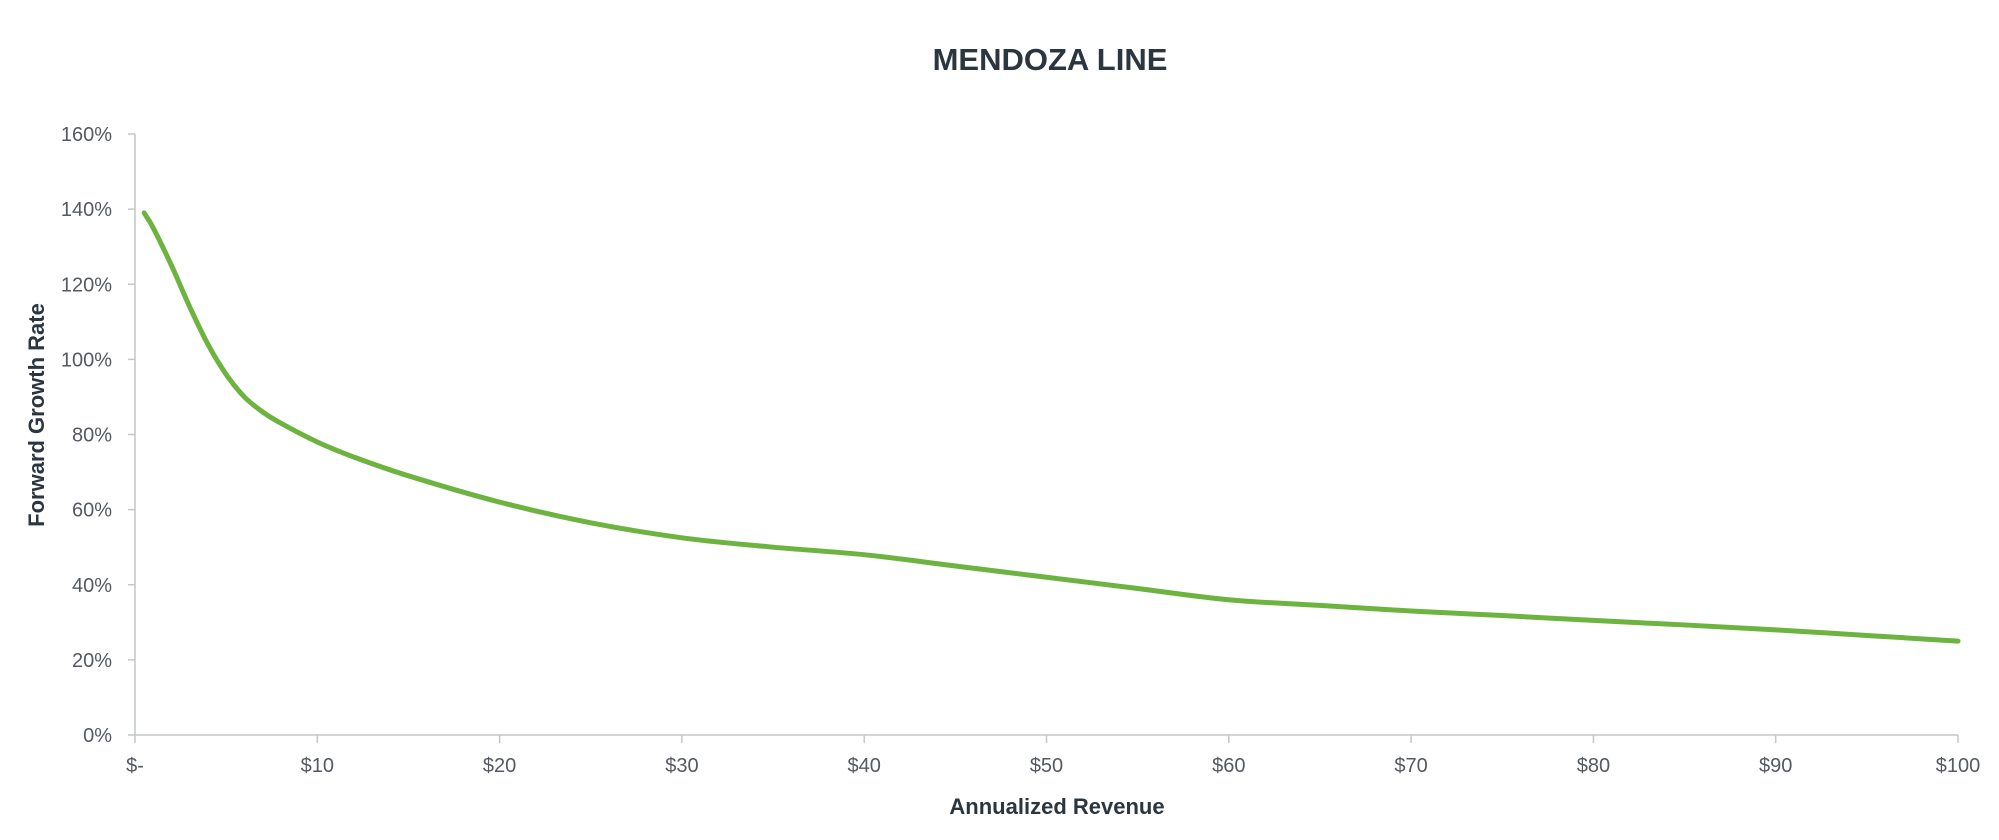 This screenshot has height=840, width=1999. What do you see at coordinates (499, 766) in the screenshot?
I see `x-tick-label: $20` at bounding box center [499, 766].